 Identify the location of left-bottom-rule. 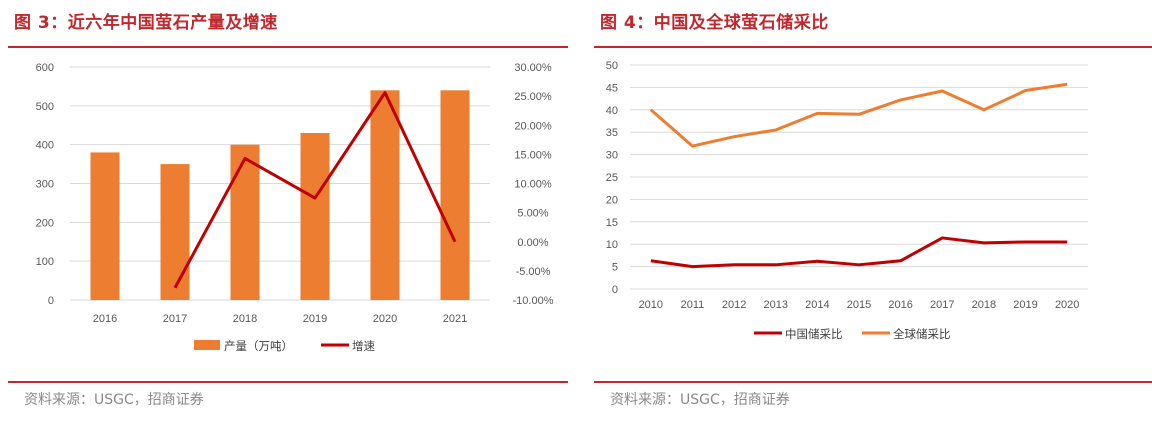
(288, 382).